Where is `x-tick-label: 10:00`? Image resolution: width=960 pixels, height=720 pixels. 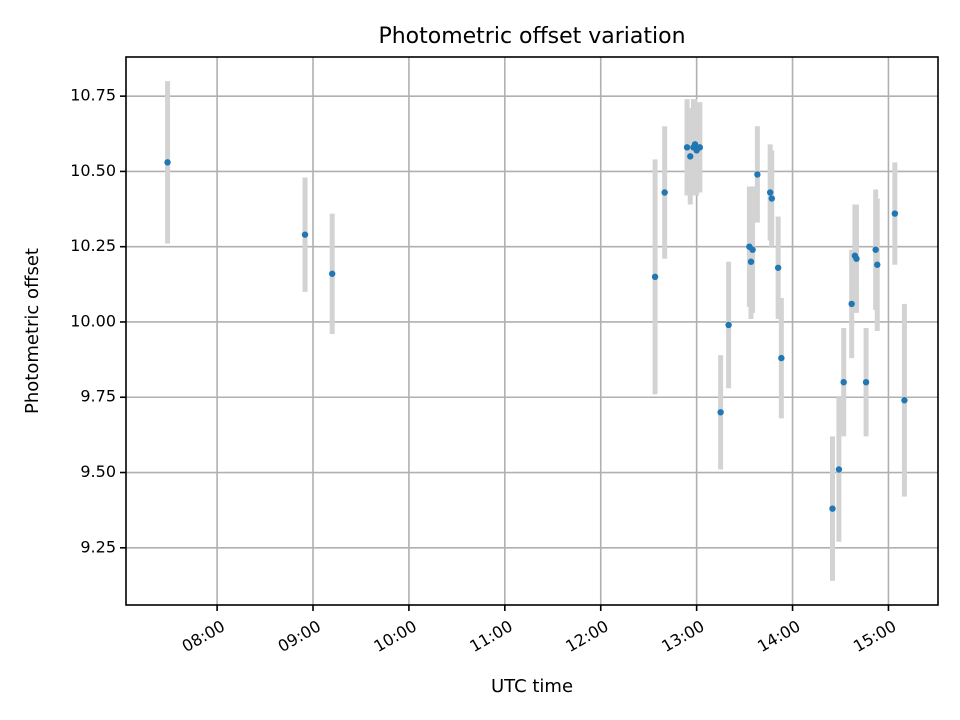
x-tick-label: 10:00 is located at coordinates (394, 636).